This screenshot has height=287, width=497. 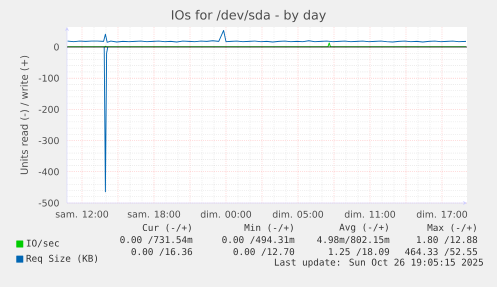 I want to click on y-tick-label: 0, so click(x=56, y=46).